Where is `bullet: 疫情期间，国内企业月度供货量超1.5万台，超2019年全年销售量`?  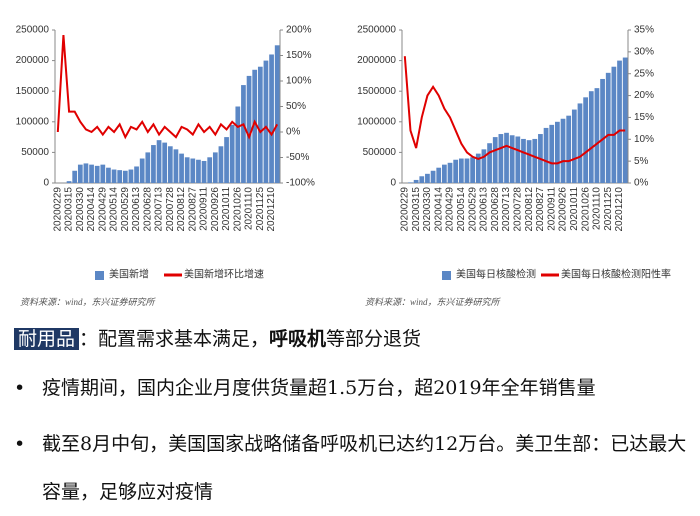
bullet: 疫情期间，国内企业月度供货量超1.5万台，超2019年全年销售量 is located at coordinates (354, 388).